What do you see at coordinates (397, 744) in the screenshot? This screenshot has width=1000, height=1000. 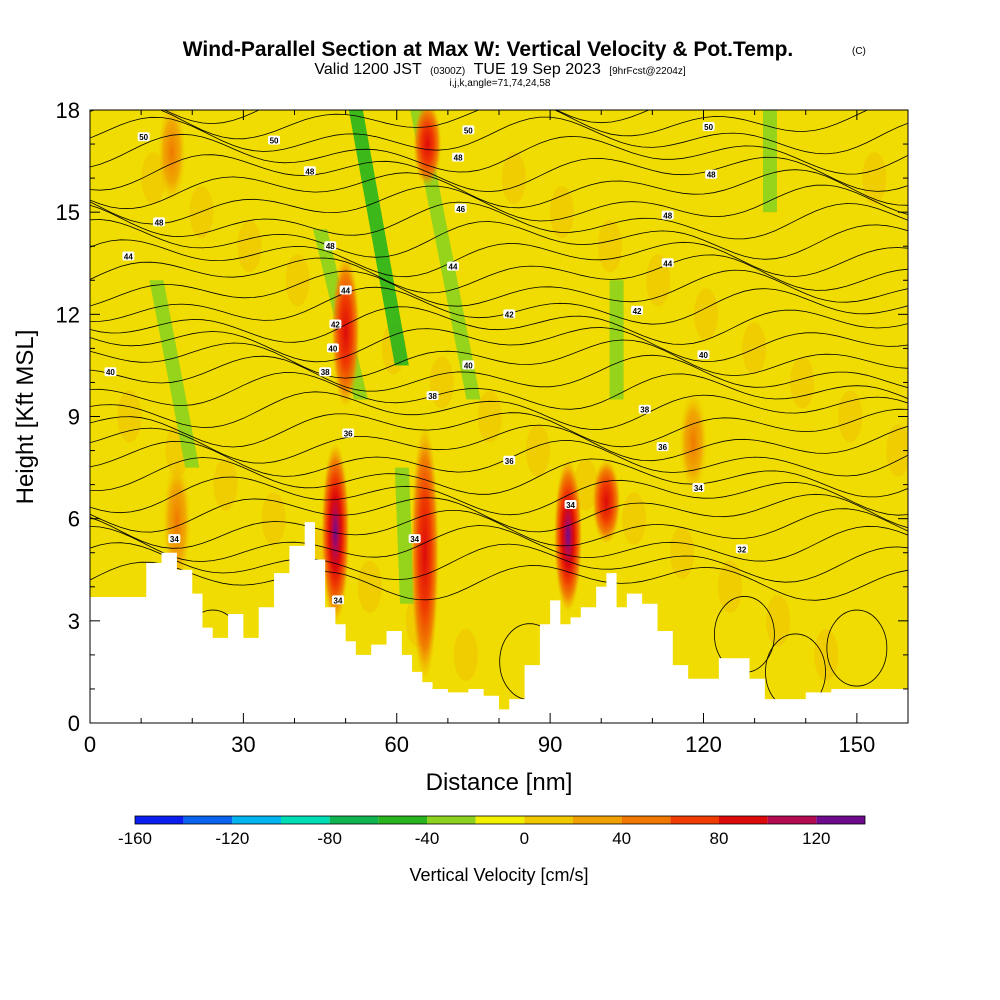 I see `x-tick-label: 60` at bounding box center [397, 744].